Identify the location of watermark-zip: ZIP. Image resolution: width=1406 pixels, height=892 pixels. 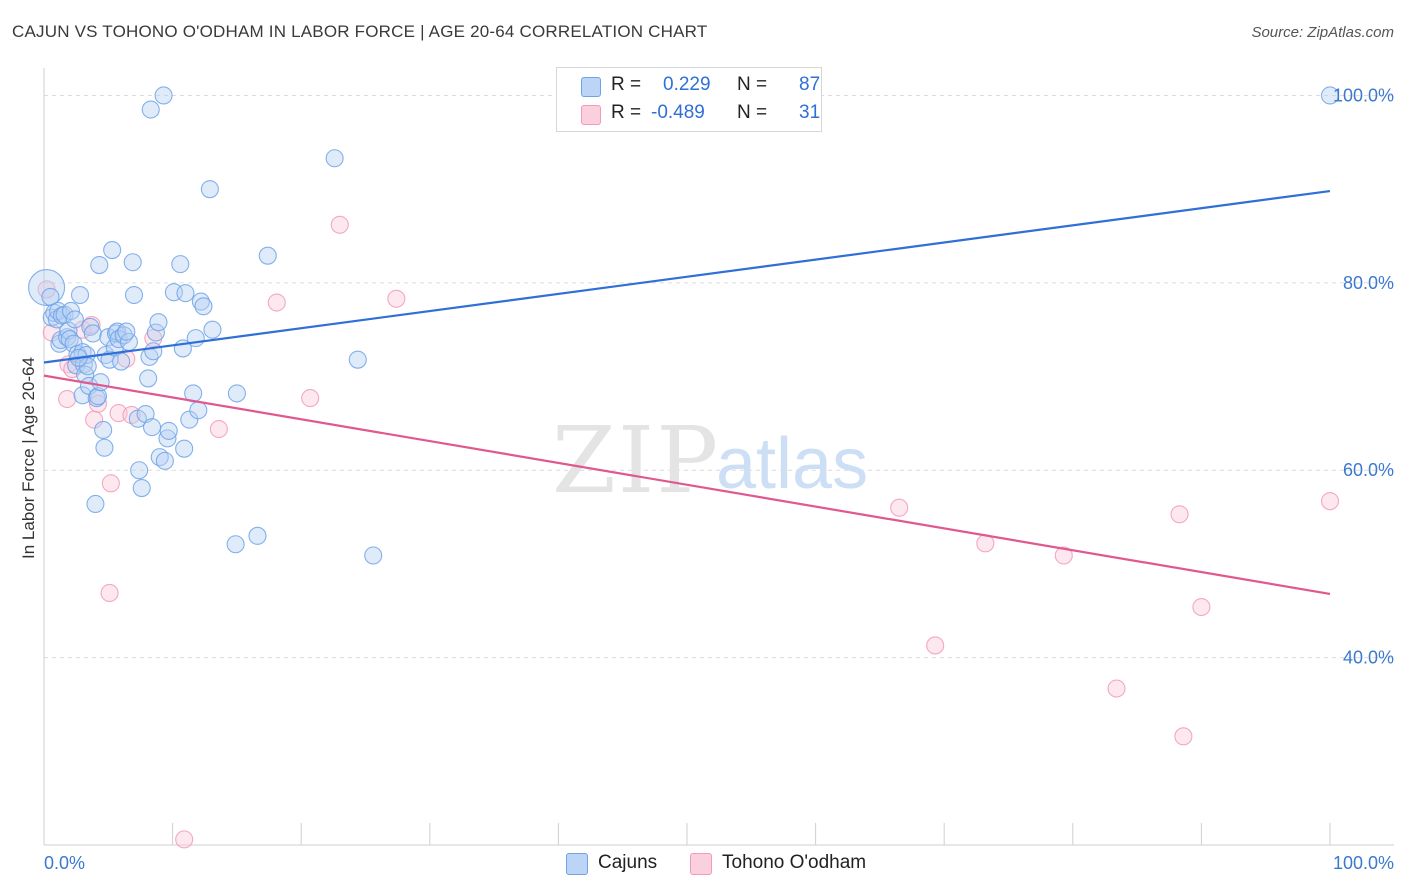
(636, 460).